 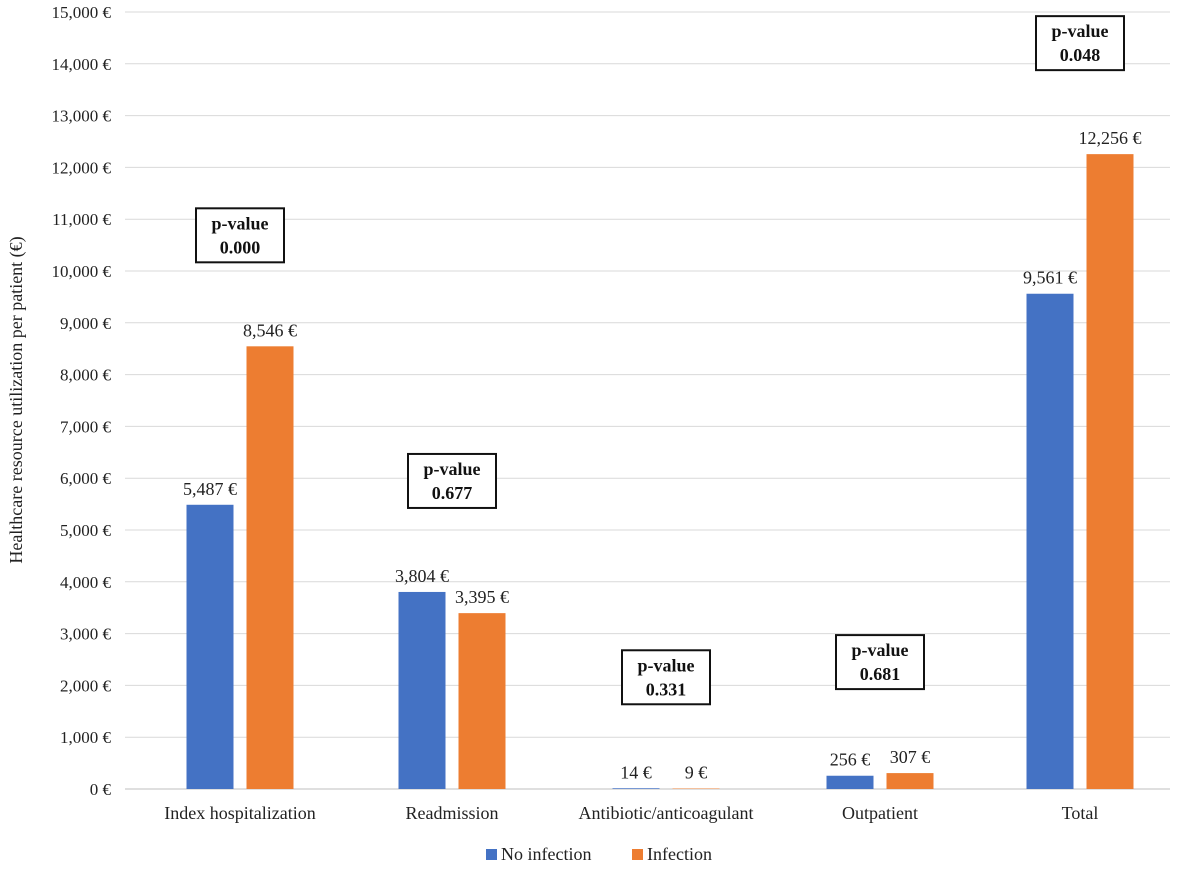 What do you see at coordinates (422, 576) in the screenshot?
I see `data-label: 3,804 €` at bounding box center [422, 576].